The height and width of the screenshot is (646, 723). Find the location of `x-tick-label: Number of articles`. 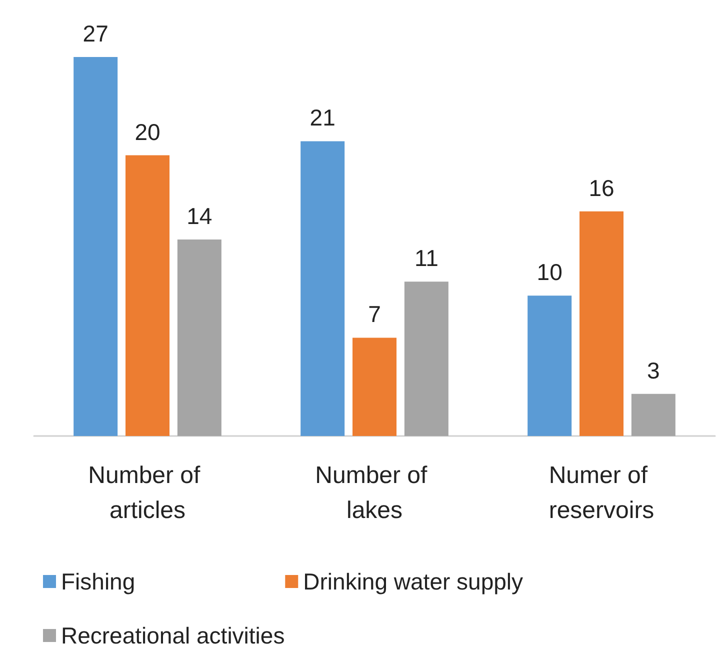

x-tick-label: Number of articles is located at coordinates (147, 493).